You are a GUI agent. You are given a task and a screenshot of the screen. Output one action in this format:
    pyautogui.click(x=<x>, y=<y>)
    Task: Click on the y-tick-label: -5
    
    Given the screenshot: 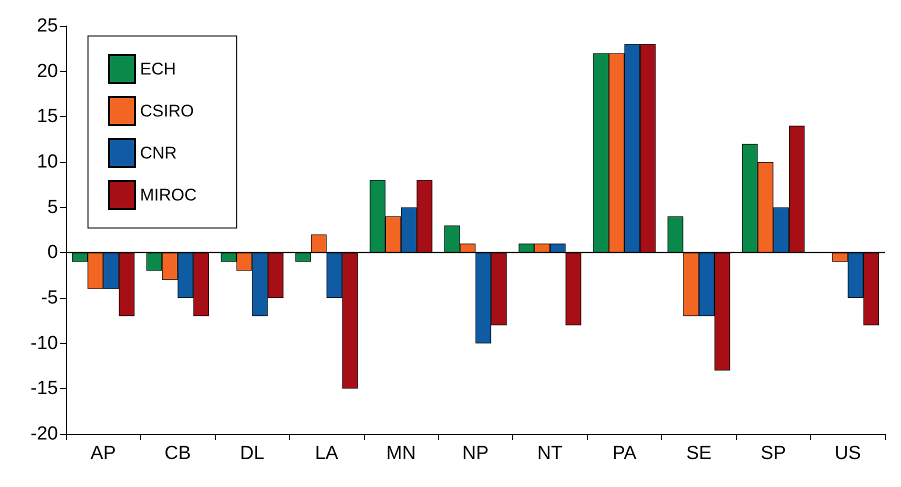 What is the action you would take?
    pyautogui.click(x=49, y=298)
    